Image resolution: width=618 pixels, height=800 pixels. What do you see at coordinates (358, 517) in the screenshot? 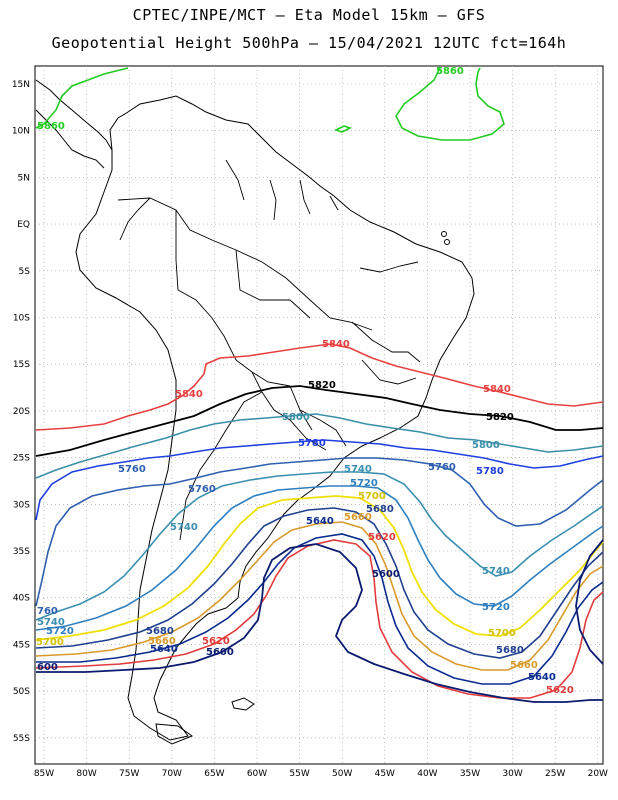
I see `label-5660-a: 5660` at bounding box center [358, 517].